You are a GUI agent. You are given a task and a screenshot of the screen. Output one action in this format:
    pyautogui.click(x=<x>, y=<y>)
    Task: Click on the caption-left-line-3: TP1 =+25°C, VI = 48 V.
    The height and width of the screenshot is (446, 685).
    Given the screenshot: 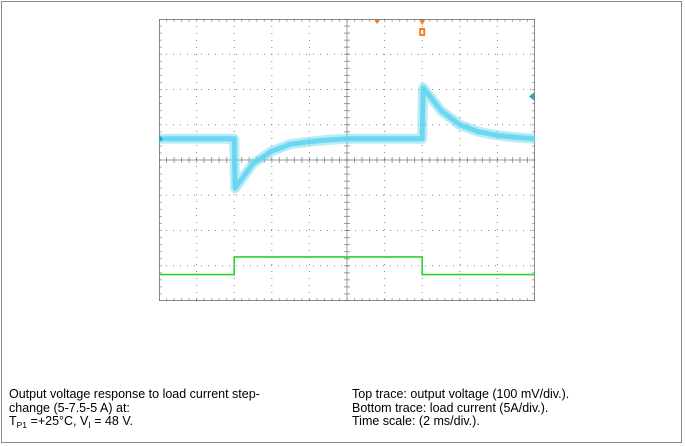 What is the action you would take?
    pyautogui.click(x=176, y=422)
    